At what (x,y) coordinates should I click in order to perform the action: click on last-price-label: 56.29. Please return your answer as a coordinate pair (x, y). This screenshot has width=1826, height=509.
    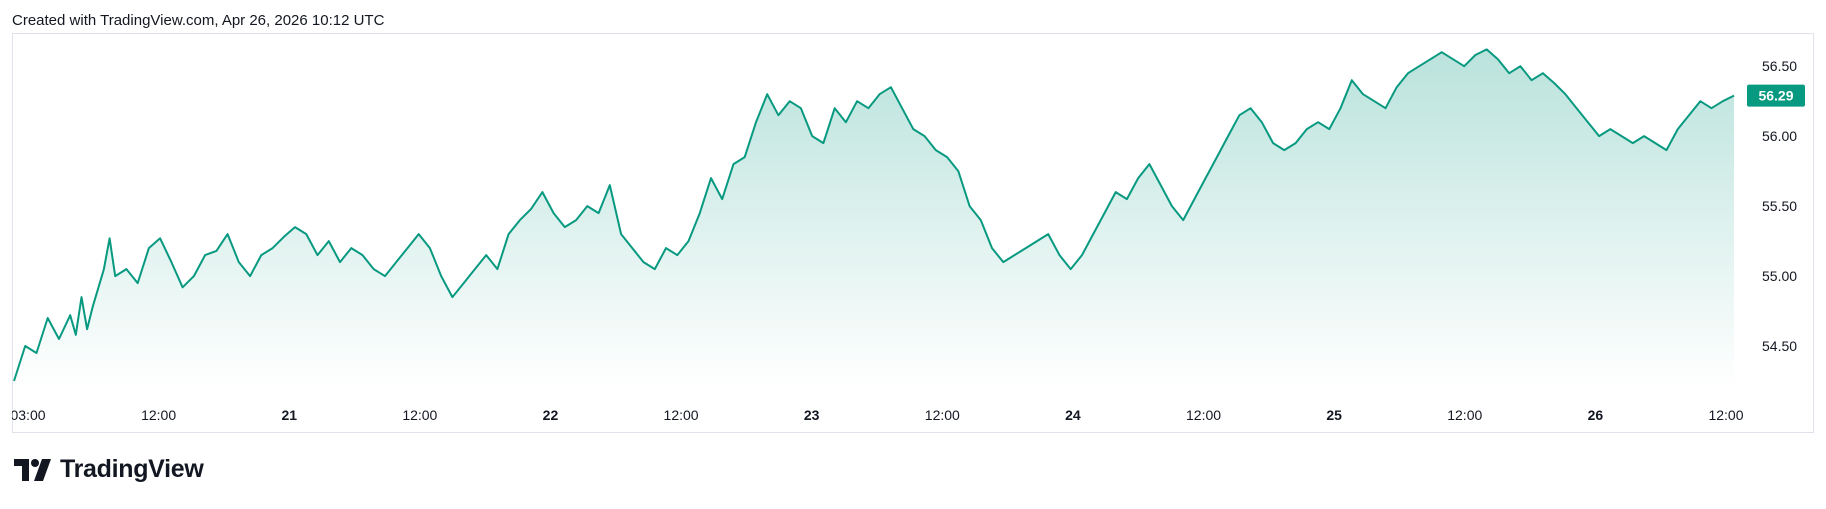
    Looking at the image, I should click on (1775, 96).